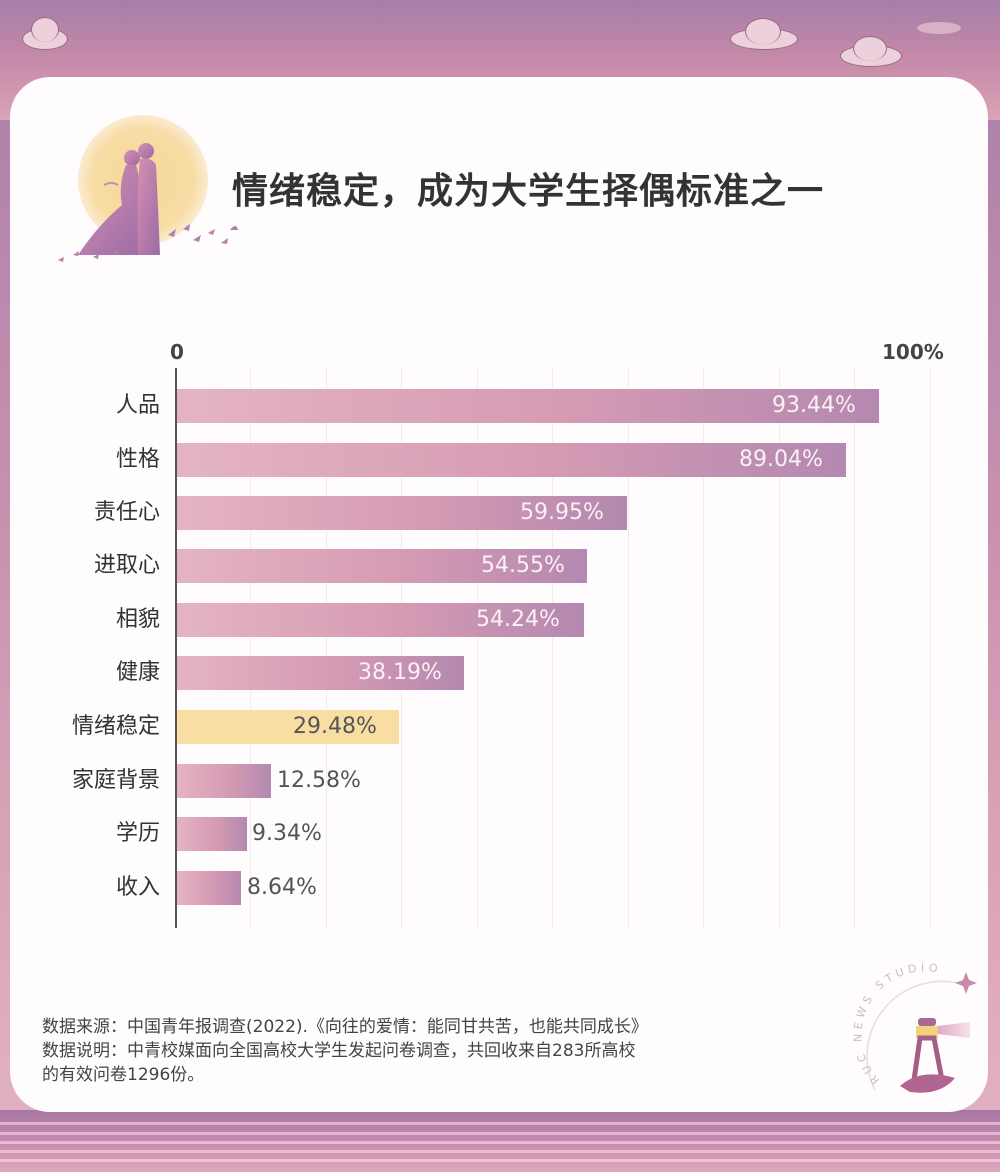 This screenshot has height=1172, width=1000. I want to click on value-label: 59.95%, so click(562, 512).